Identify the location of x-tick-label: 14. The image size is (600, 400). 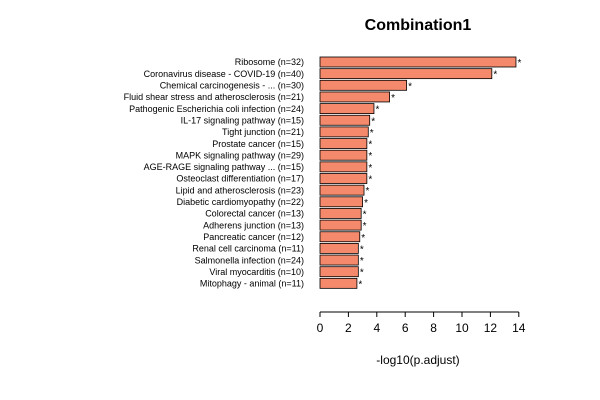
(519, 328).